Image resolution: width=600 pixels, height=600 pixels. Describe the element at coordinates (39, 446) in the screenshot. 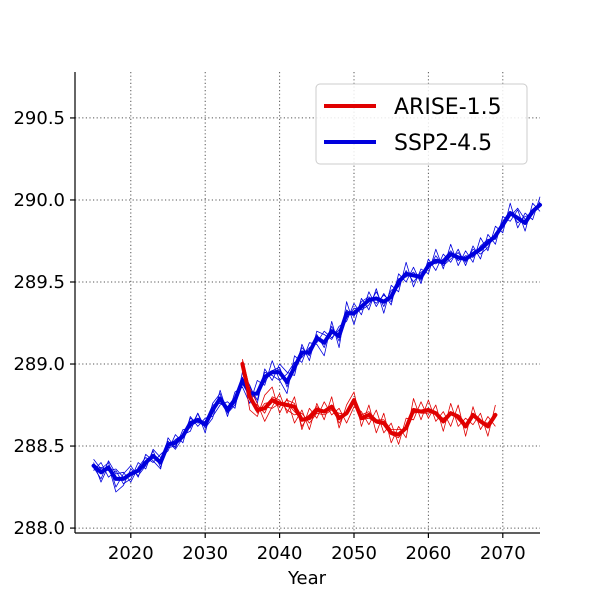

I see `y-tick-label: 288.5` at that location.